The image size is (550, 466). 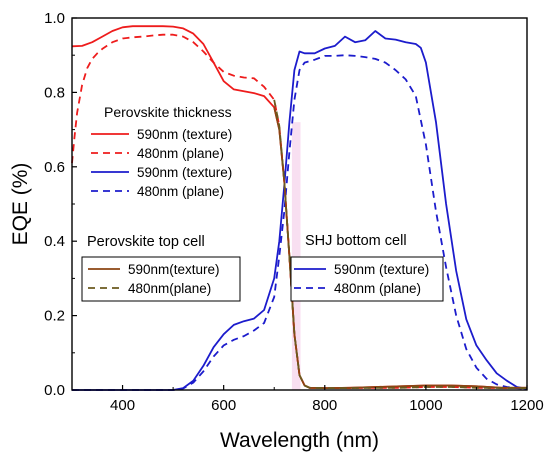 What do you see at coordinates (146, 242) in the screenshot?
I see `annotation-top-cell: Perovskite top cell` at bounding box center [146, 242].